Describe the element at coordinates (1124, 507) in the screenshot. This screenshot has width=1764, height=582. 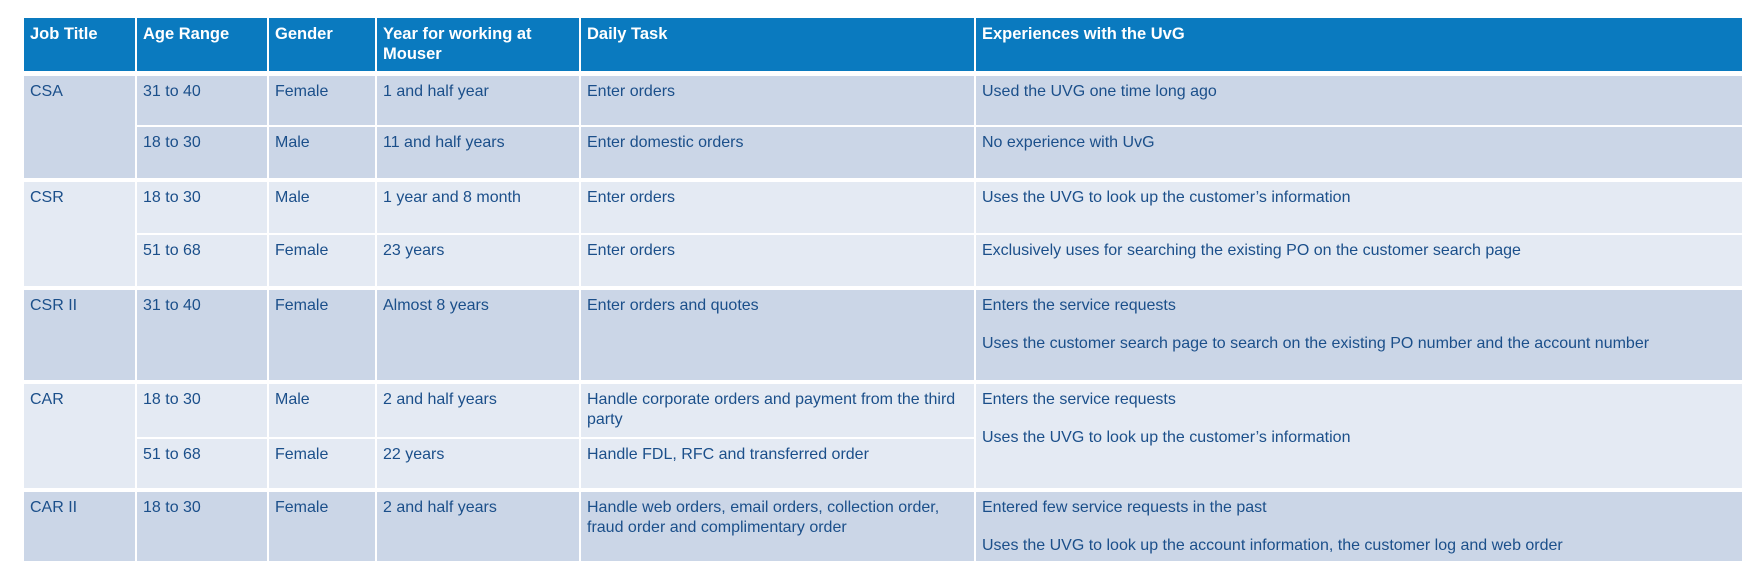
I see `experience-text: Entered few service requests in the past` at that location.